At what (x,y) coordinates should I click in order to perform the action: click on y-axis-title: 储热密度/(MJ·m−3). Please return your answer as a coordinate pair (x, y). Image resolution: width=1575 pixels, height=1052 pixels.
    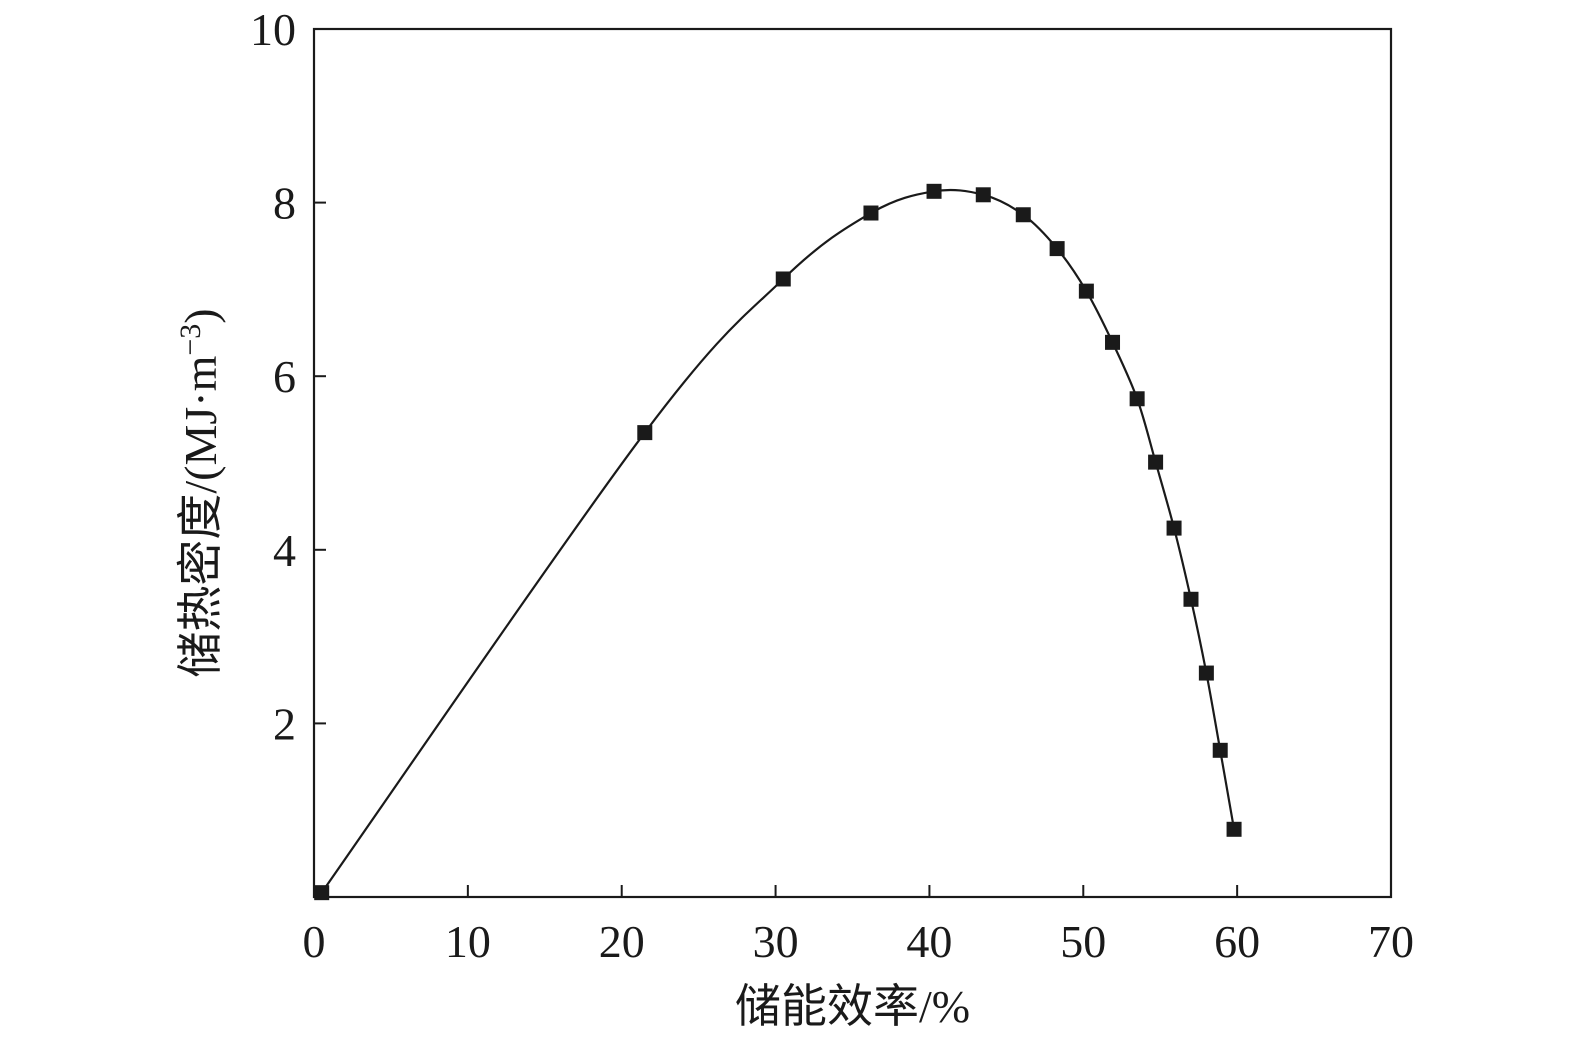
    Looking at the image, I should click on (200, 492).